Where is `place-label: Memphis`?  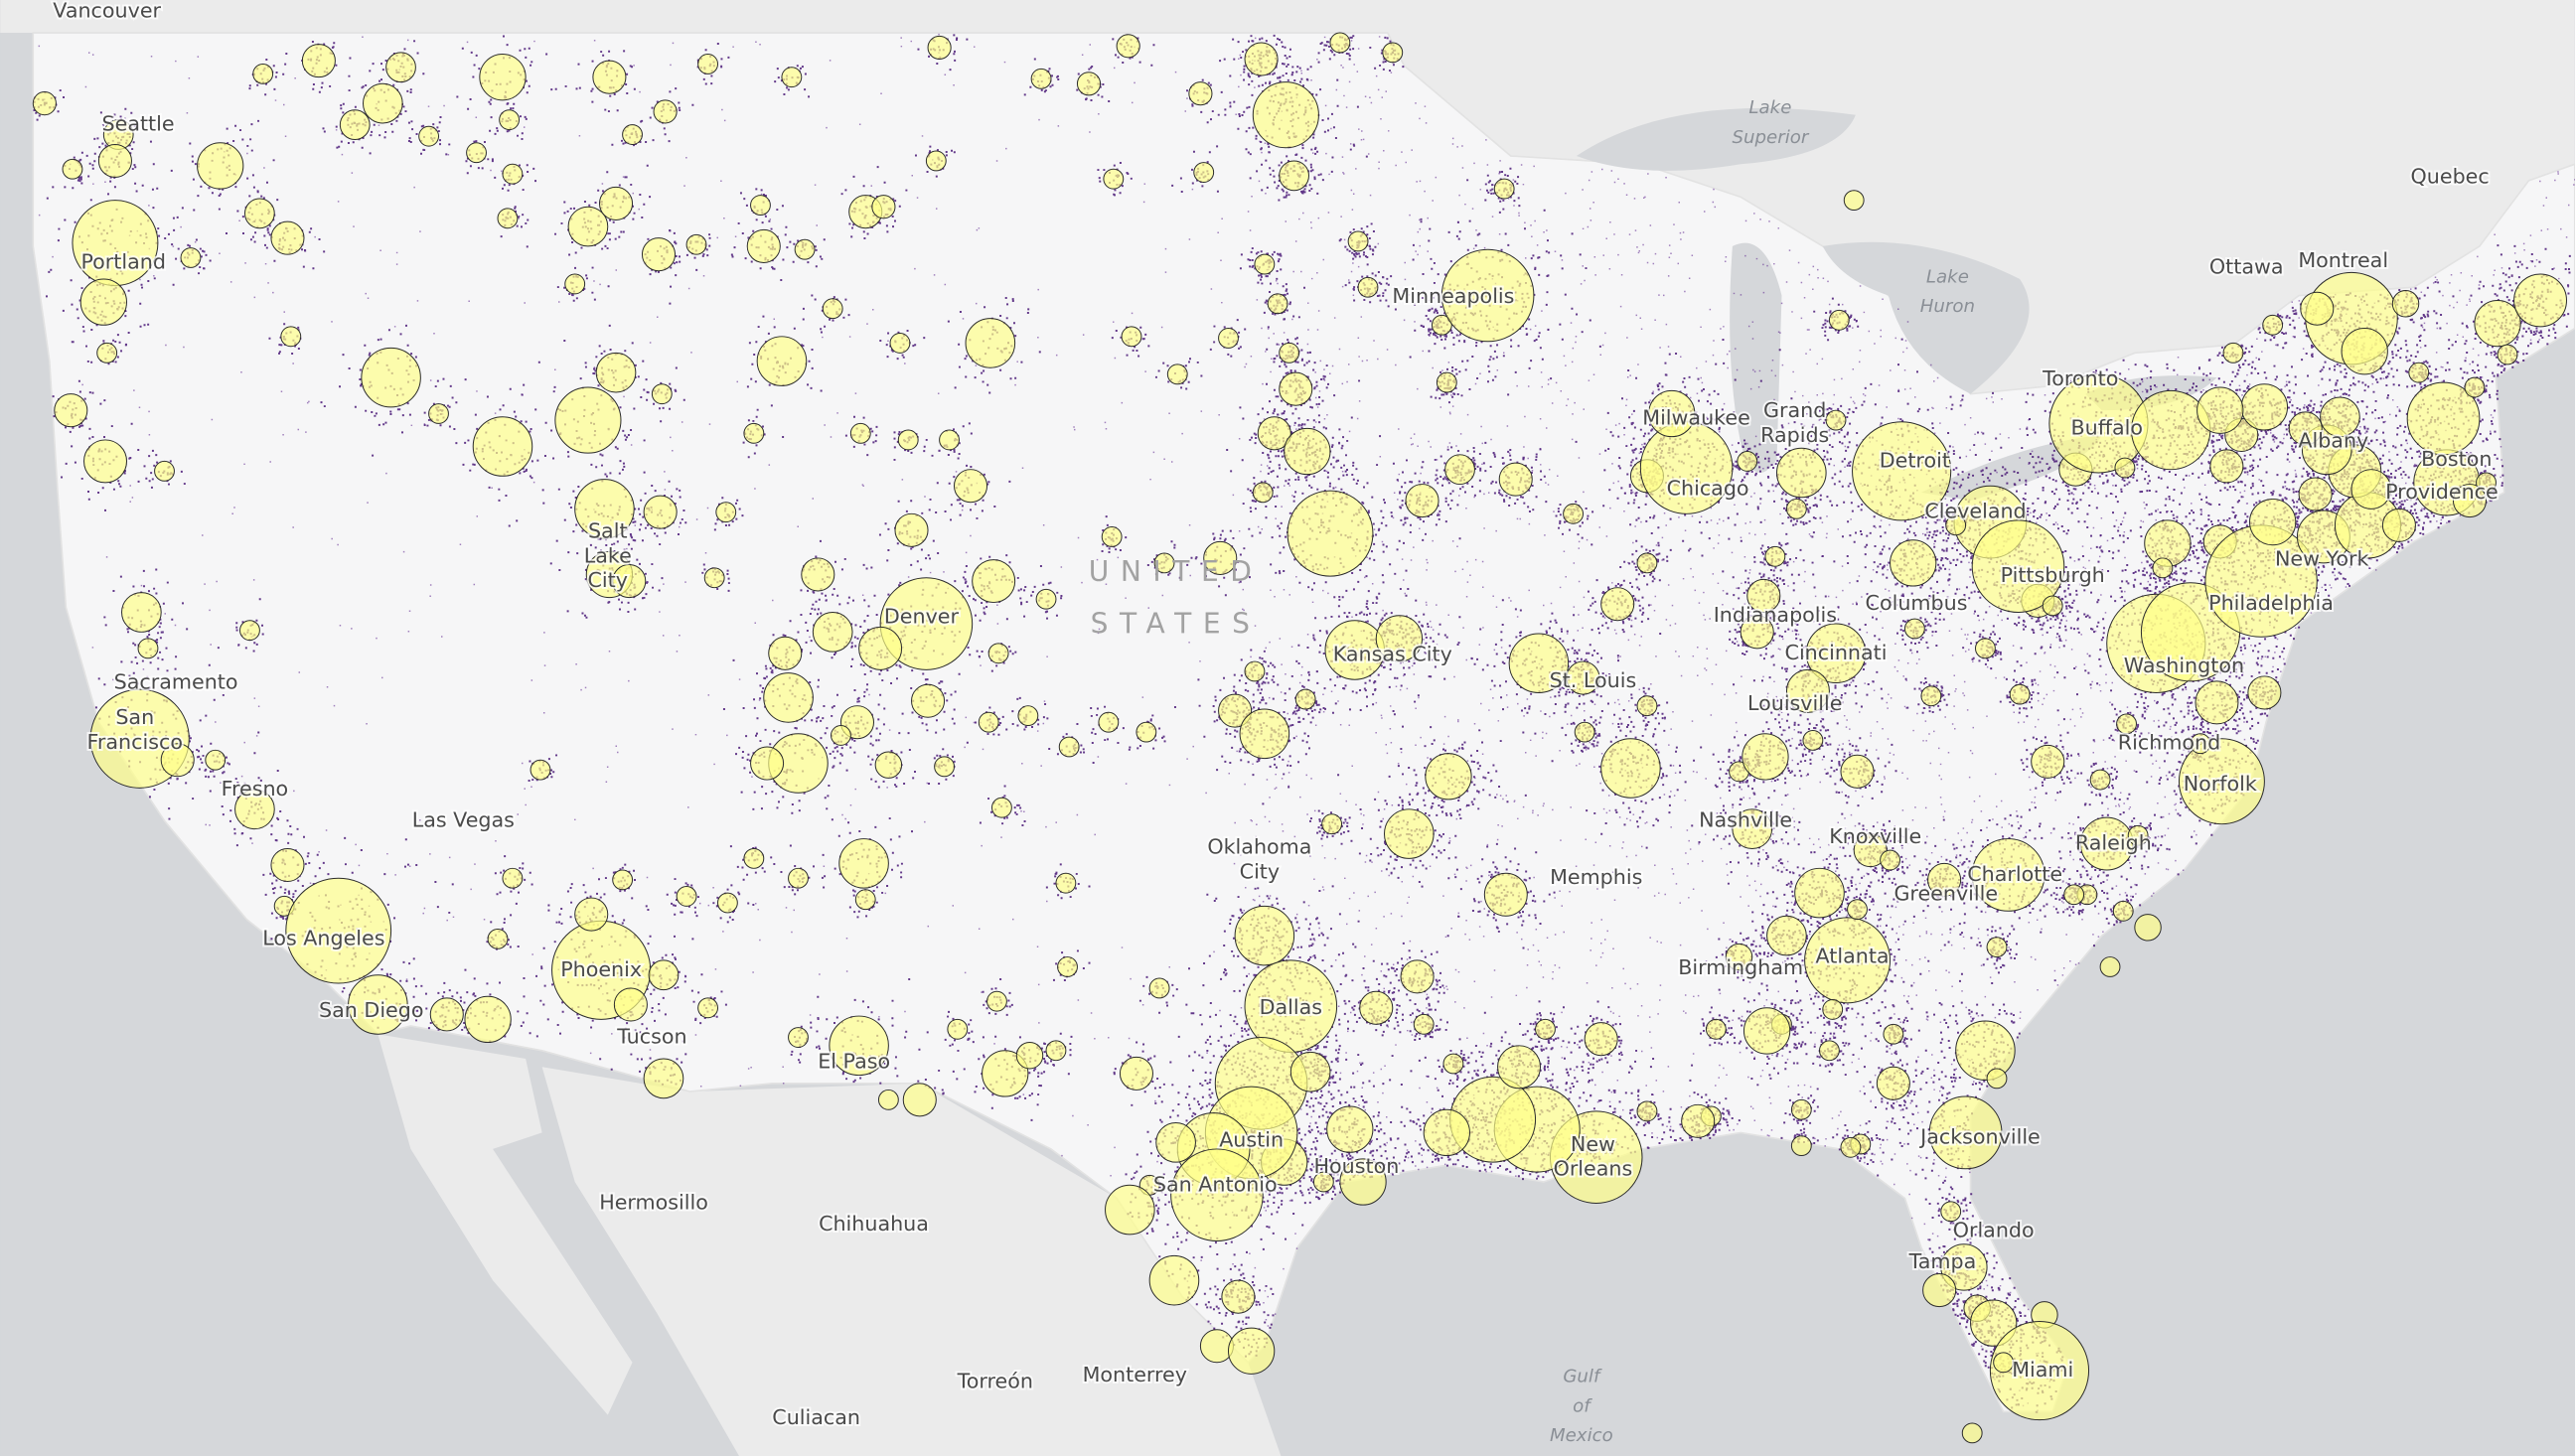
place-label: Memphis is located at coordinates (1596, 877).